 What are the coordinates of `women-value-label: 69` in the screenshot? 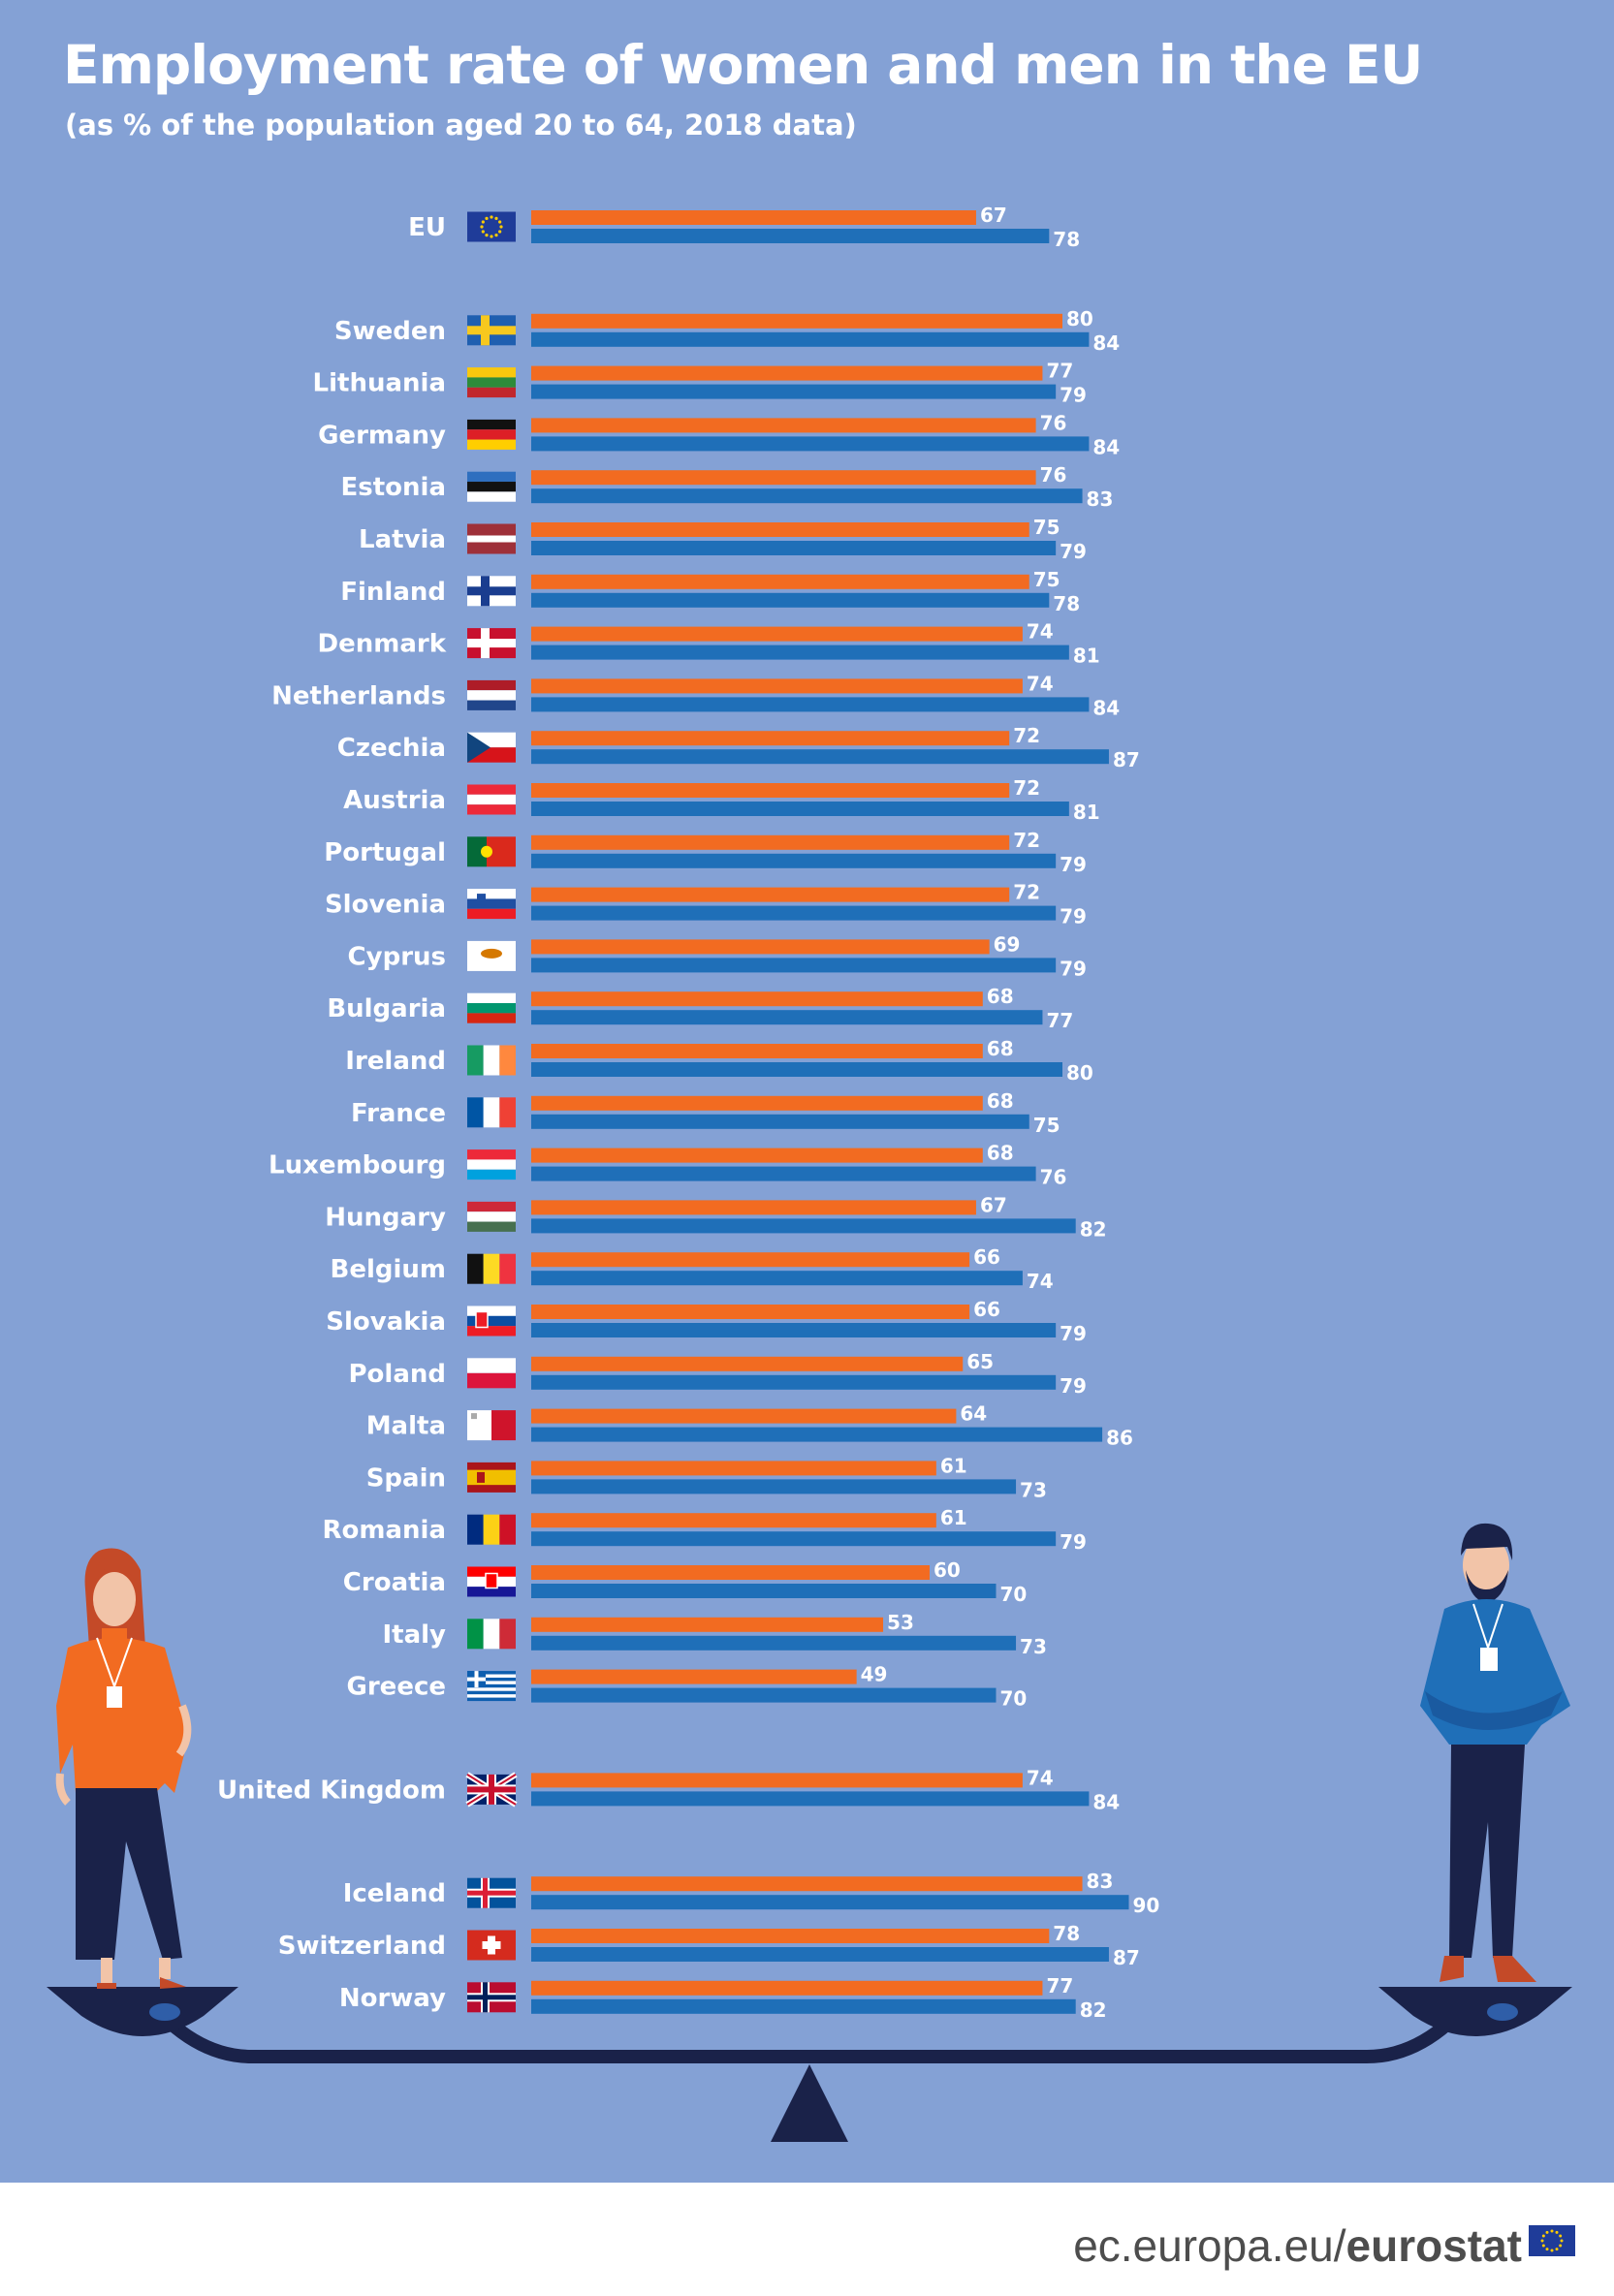 It's located at (1007, 944).